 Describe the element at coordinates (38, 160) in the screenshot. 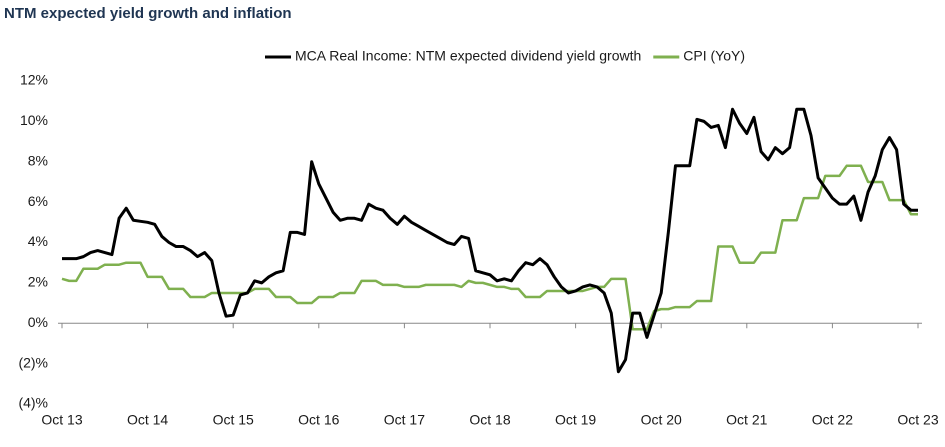

I see `y-tick-label: 8%` at that location.